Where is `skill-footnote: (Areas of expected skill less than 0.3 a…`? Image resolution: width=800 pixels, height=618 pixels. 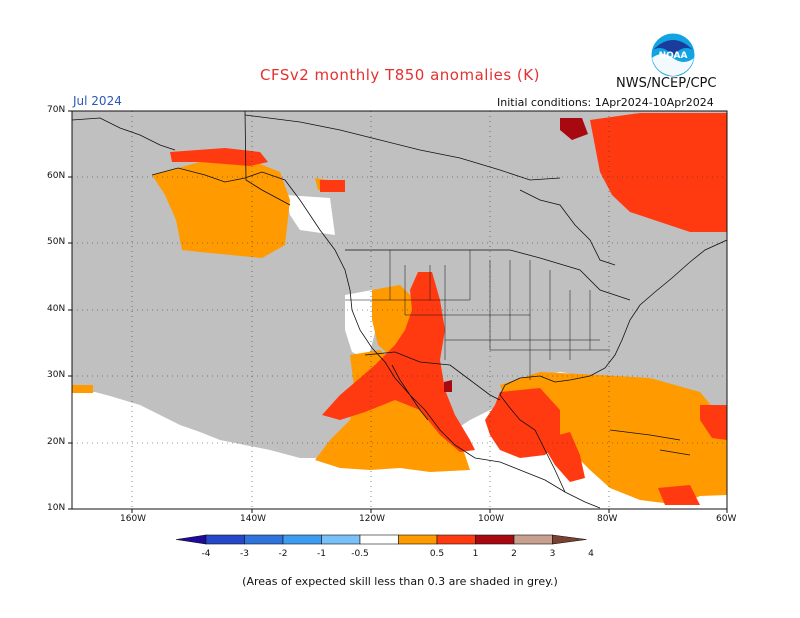
skill-footnote: (Areas of expected skill less than 0.3 a… is located at coordinates (400, 581).